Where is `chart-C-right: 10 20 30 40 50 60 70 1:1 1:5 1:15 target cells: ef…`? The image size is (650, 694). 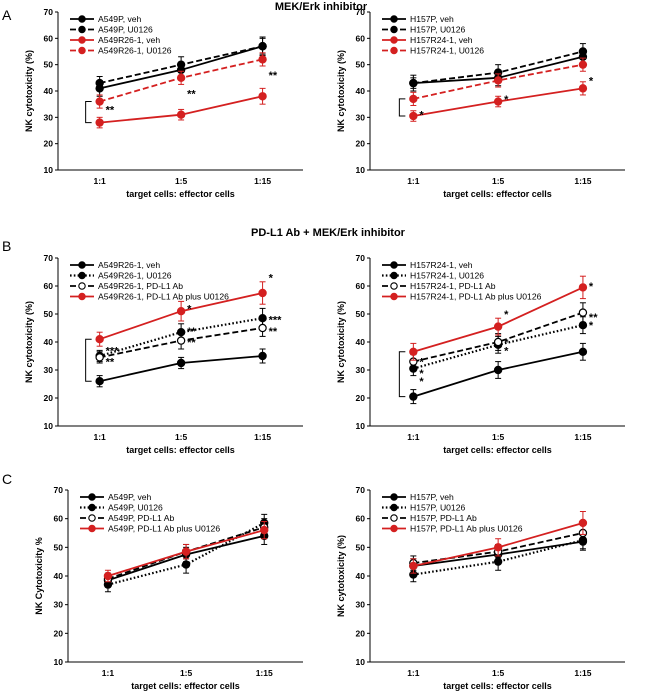
chart-C-right: 10 20 30 40 50 60 70 1:1 1:5 1:15 target cells: ef… is located at coordinates (480, 588).